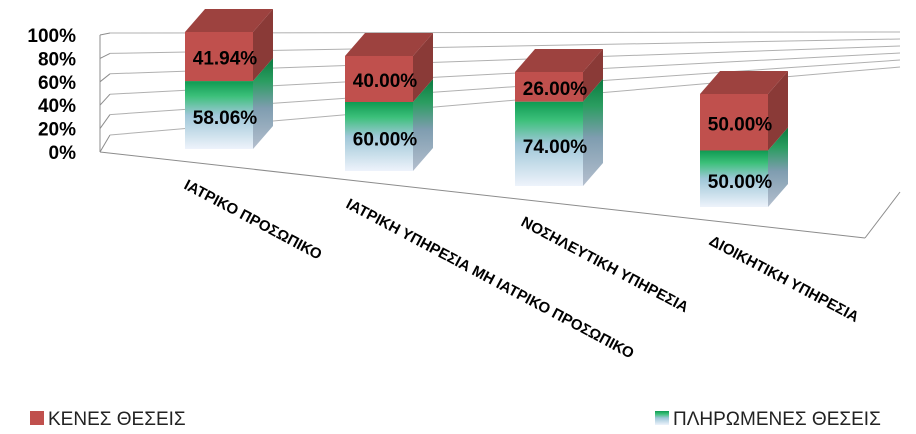 Image resolution: width=916 pixels, height=434 pixels. What do you see at coordinates (253, 220) in the screenshot?
I see `x-tick-label-0: ΙΑΤΡΙΚΟ ΠΡΟΣΩΠΙΚΟ` at bounding box center [253, 220].